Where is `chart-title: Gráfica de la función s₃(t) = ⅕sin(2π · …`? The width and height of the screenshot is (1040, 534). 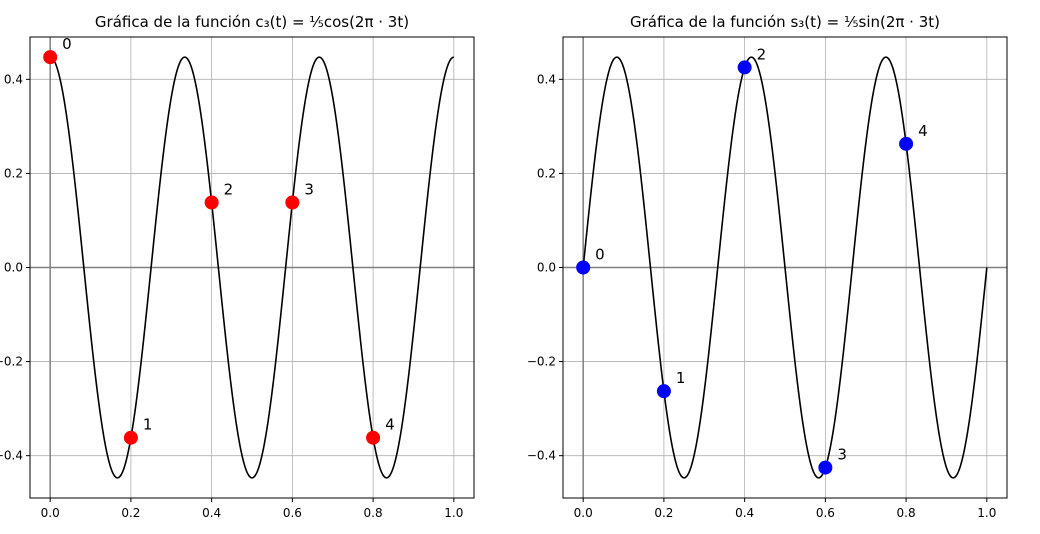 chart-title: Gráfica de la función s₃(t) = ⅕sin(2π · … is located at coordinates (785, 22).